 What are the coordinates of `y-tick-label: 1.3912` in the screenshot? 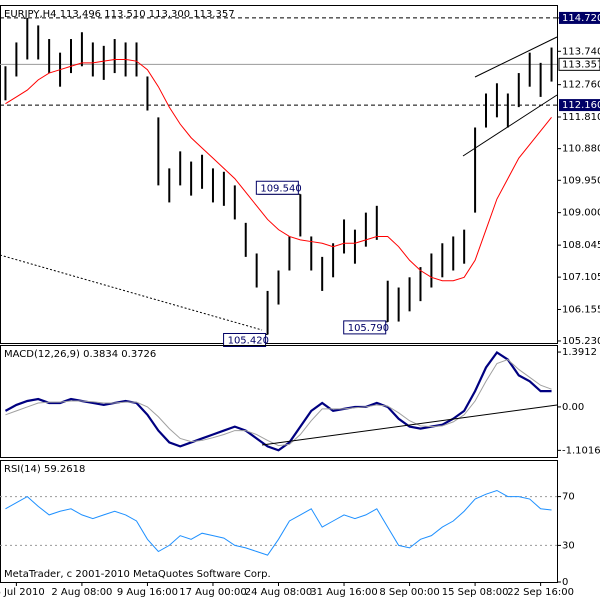 It's located at (579, 352).